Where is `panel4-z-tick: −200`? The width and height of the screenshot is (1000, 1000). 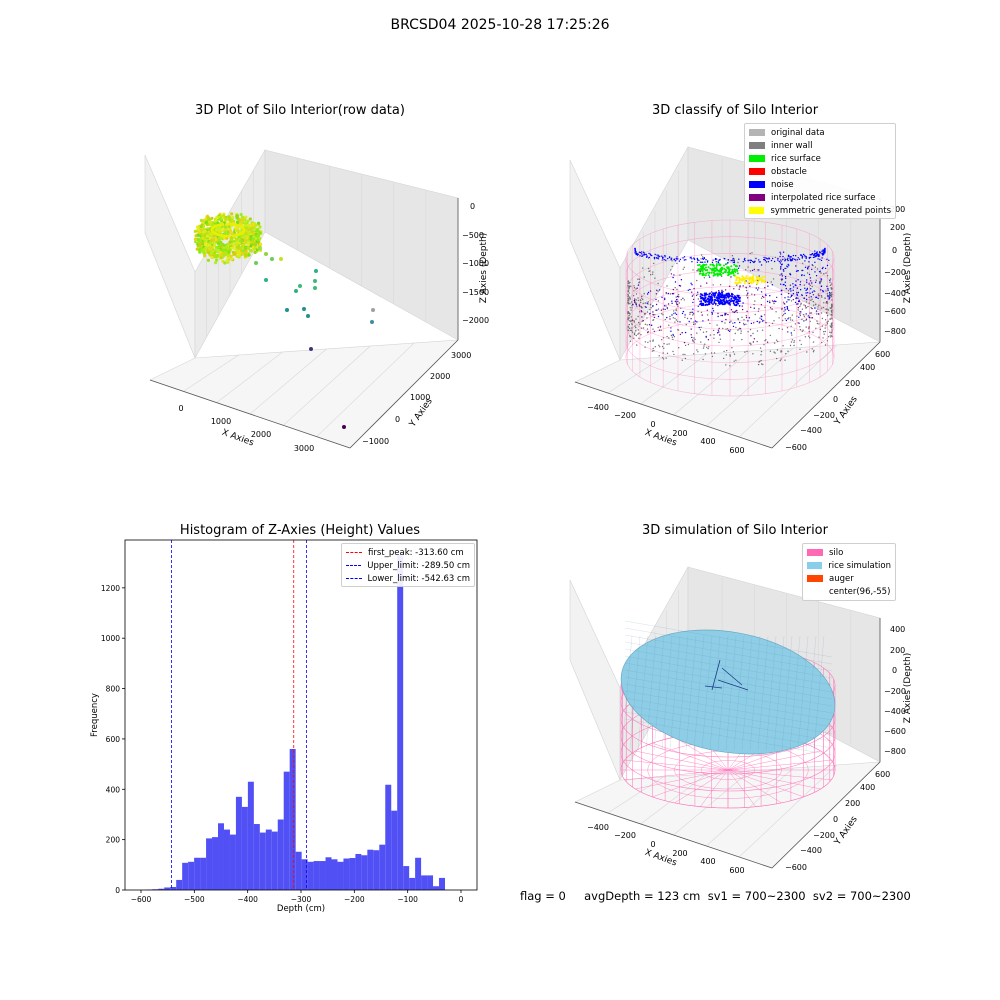
panel4-z-tick: −200 is located at coordinates (895, 691).